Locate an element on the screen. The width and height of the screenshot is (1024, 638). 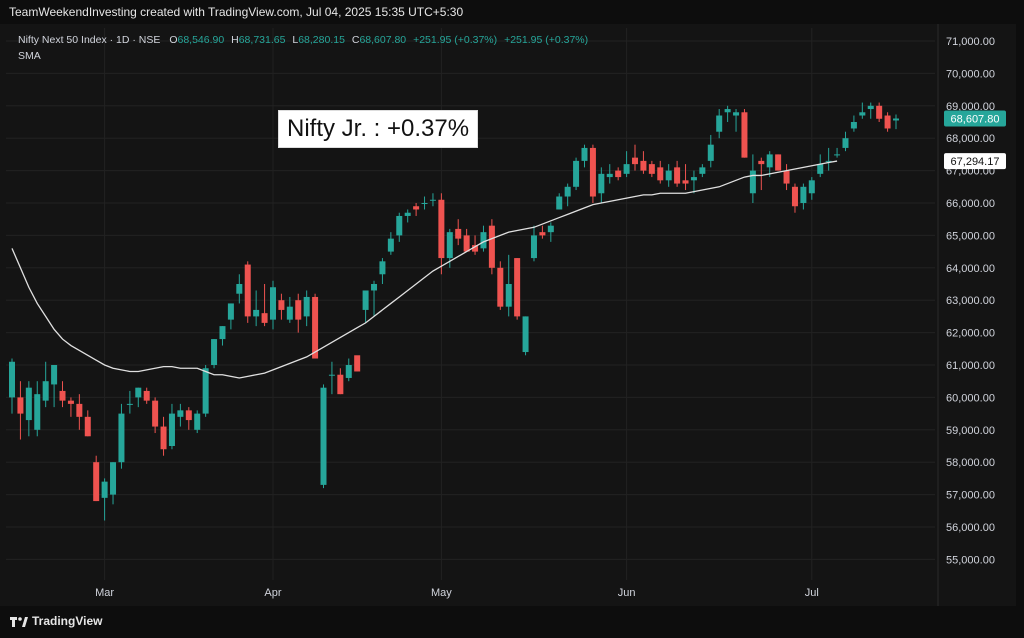
x-tick-label: Jul is located at coordinates (812, 593).